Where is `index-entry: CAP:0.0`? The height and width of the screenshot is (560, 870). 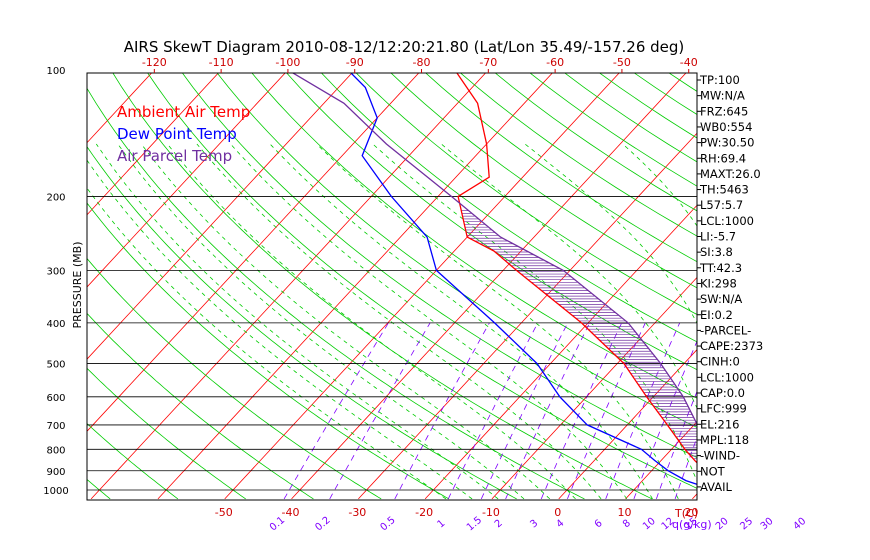
index-entry: CAP:0.0 is located at coordinates (722, 393).